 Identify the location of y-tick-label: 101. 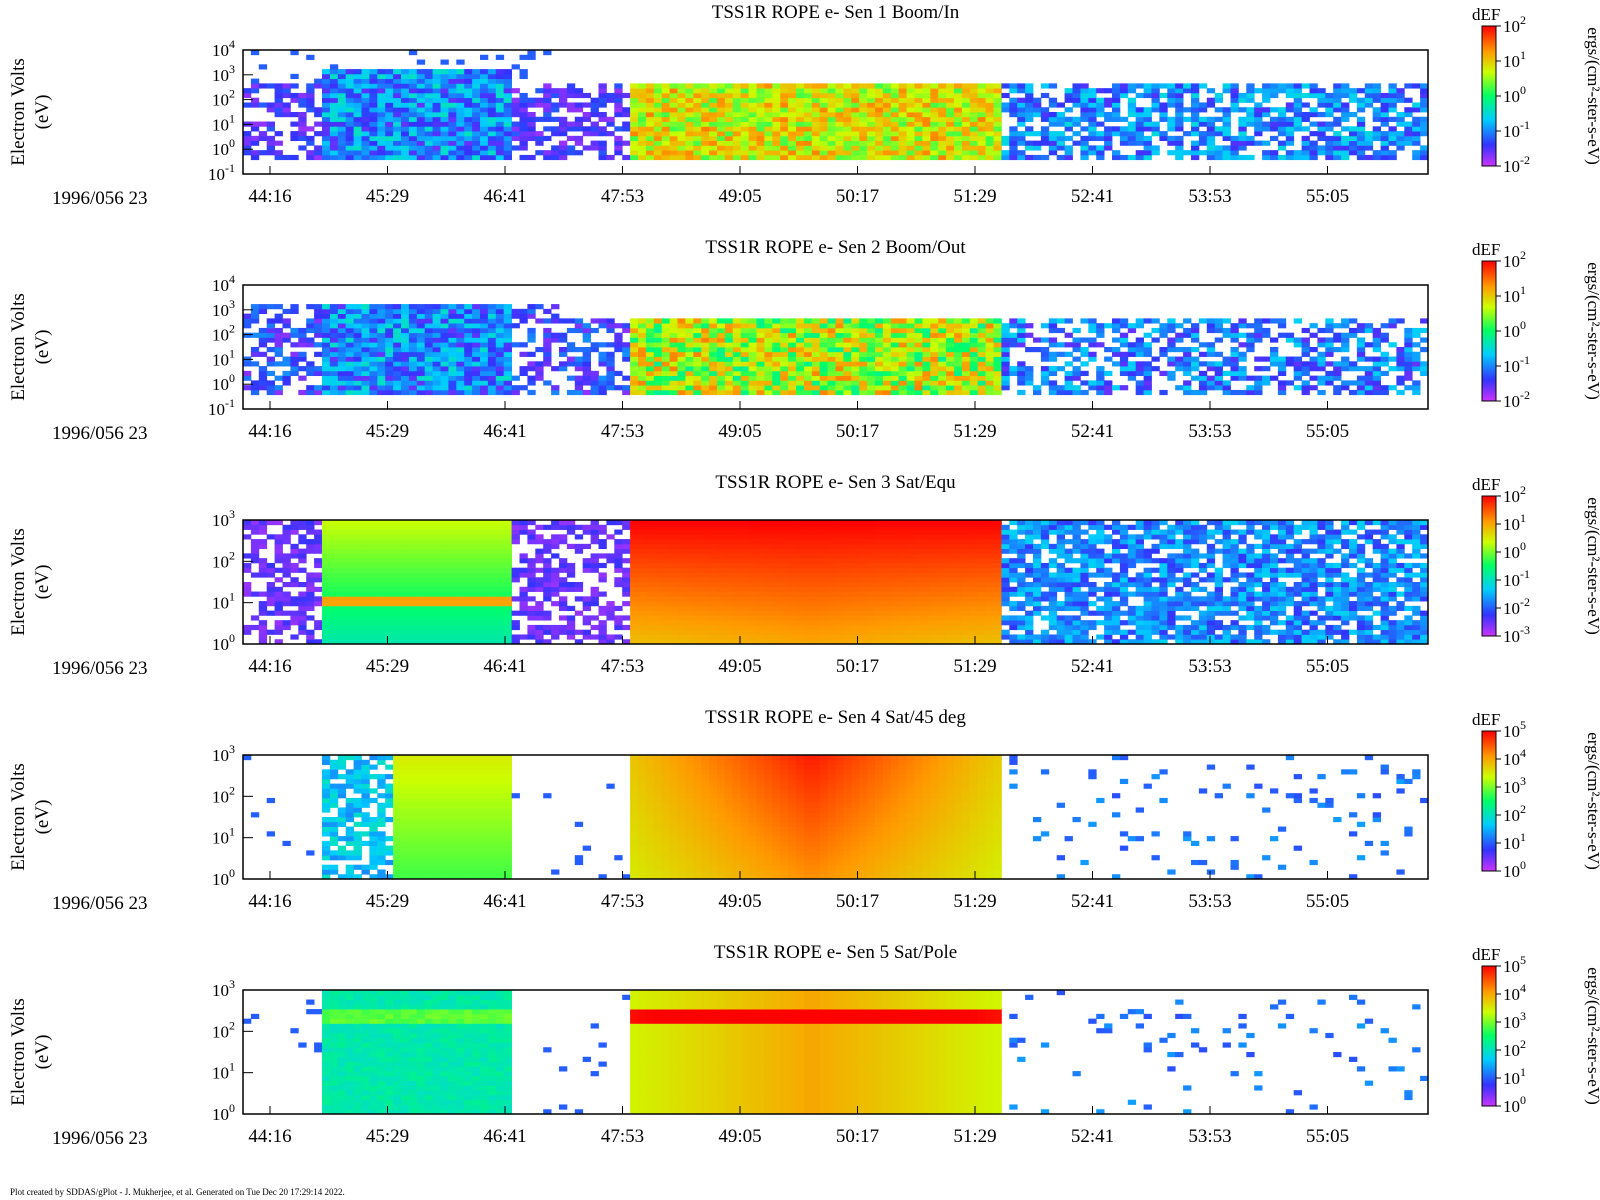
(223, 122).